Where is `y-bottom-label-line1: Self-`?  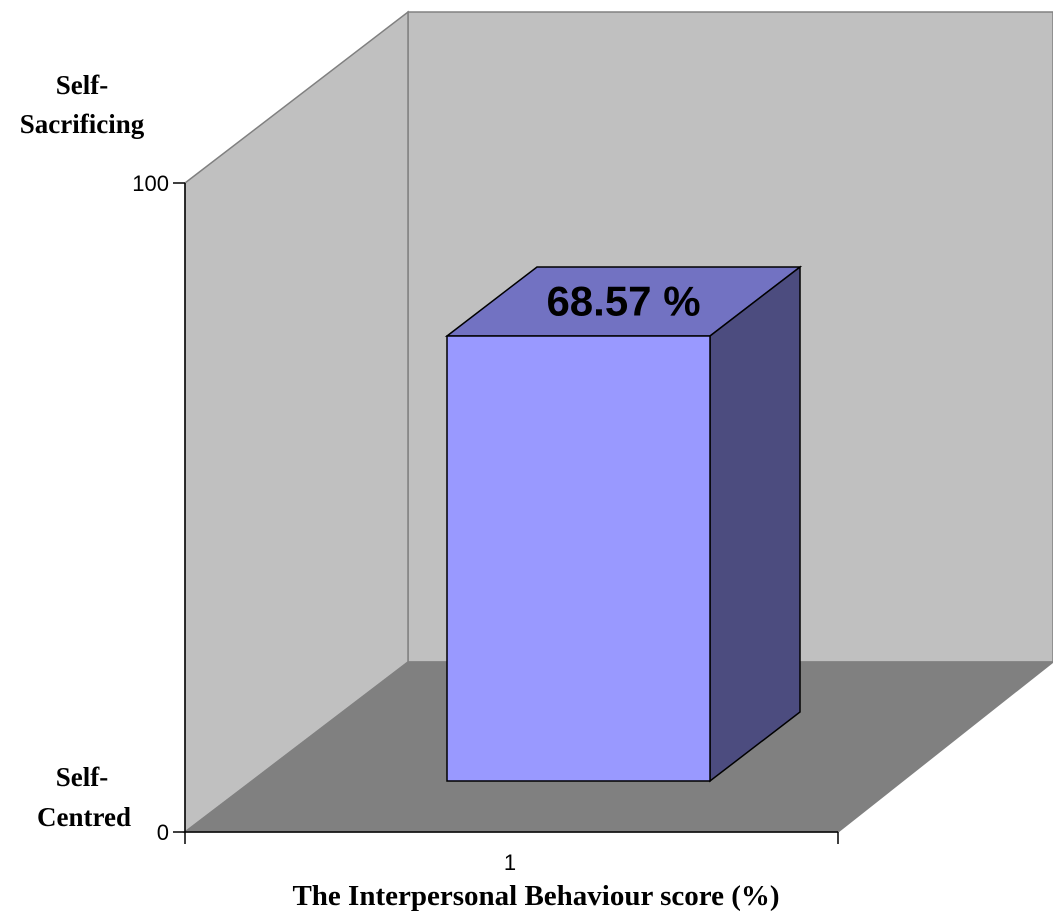
y-bottom-label-line1: Self- is located at coordinates (82, 777).